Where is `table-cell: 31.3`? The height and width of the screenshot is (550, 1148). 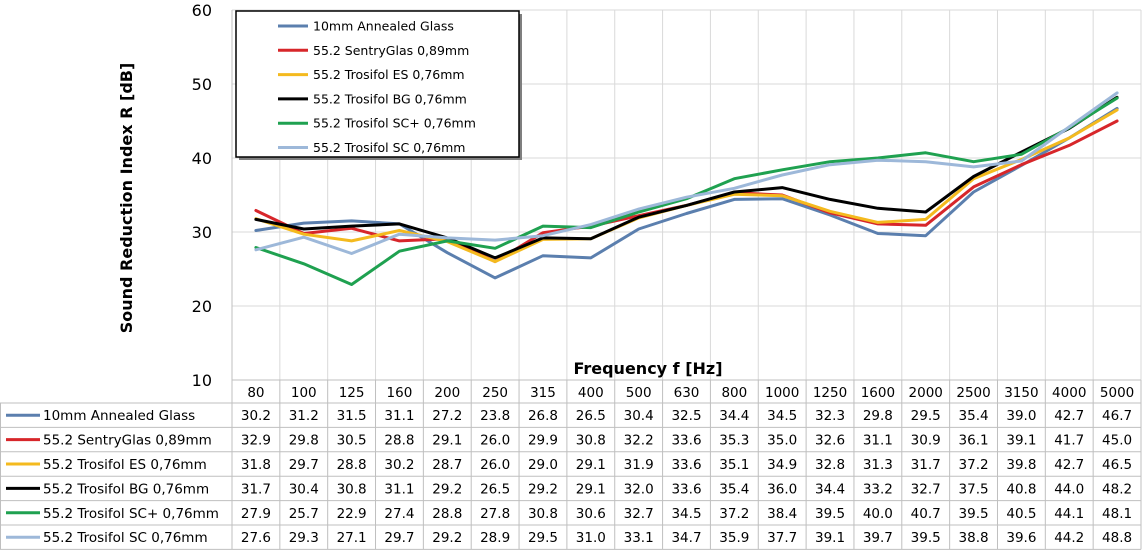
table-cell: 31.3 is located at coordinates (878, 465).